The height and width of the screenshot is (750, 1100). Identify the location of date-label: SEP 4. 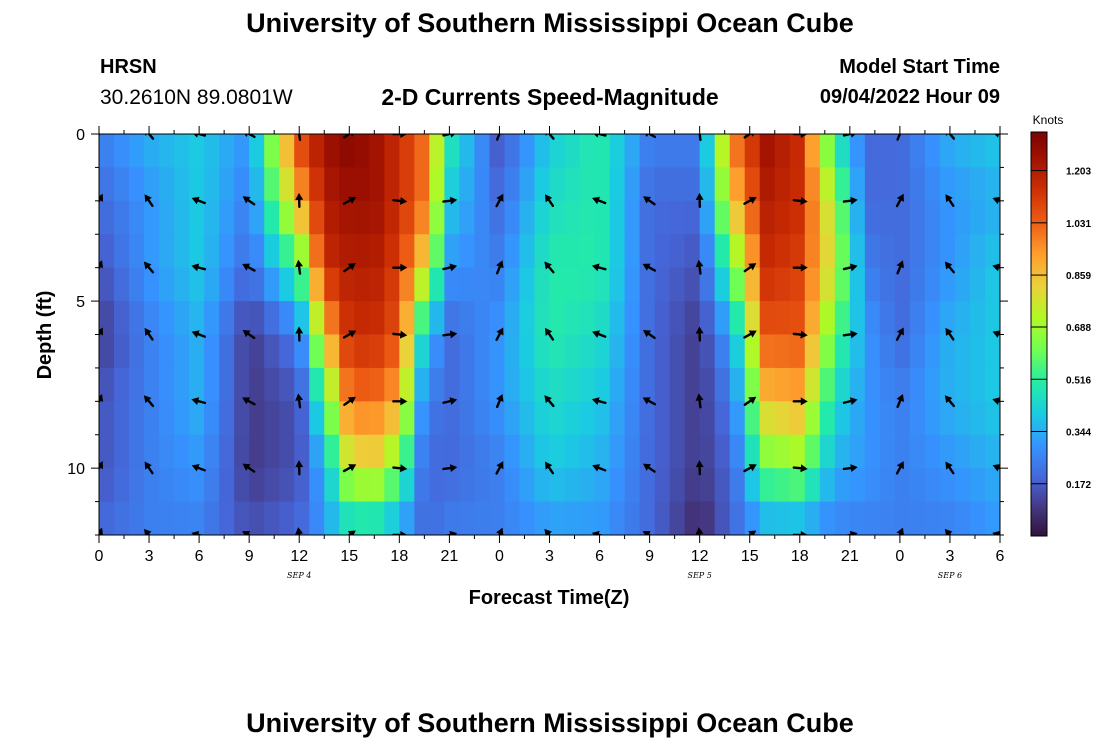
(299, 575).